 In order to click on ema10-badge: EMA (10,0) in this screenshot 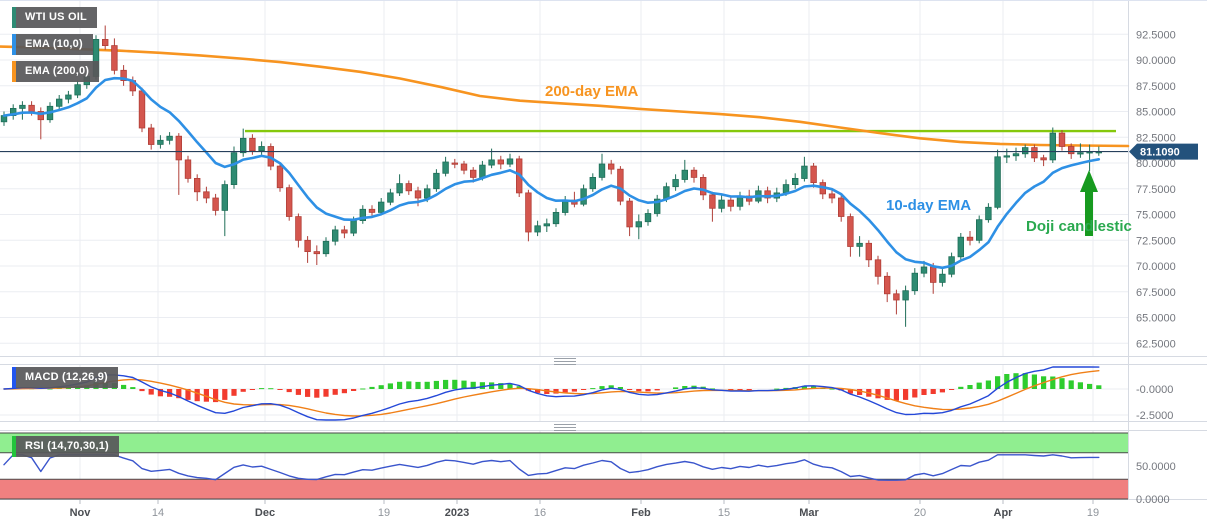, I will do `click(52, 44)`.